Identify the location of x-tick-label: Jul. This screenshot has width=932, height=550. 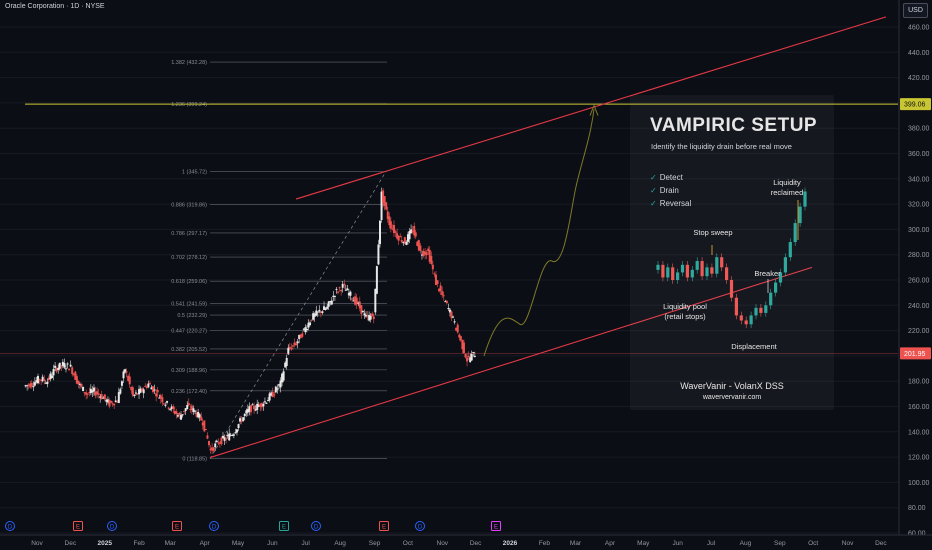
(711, 543).